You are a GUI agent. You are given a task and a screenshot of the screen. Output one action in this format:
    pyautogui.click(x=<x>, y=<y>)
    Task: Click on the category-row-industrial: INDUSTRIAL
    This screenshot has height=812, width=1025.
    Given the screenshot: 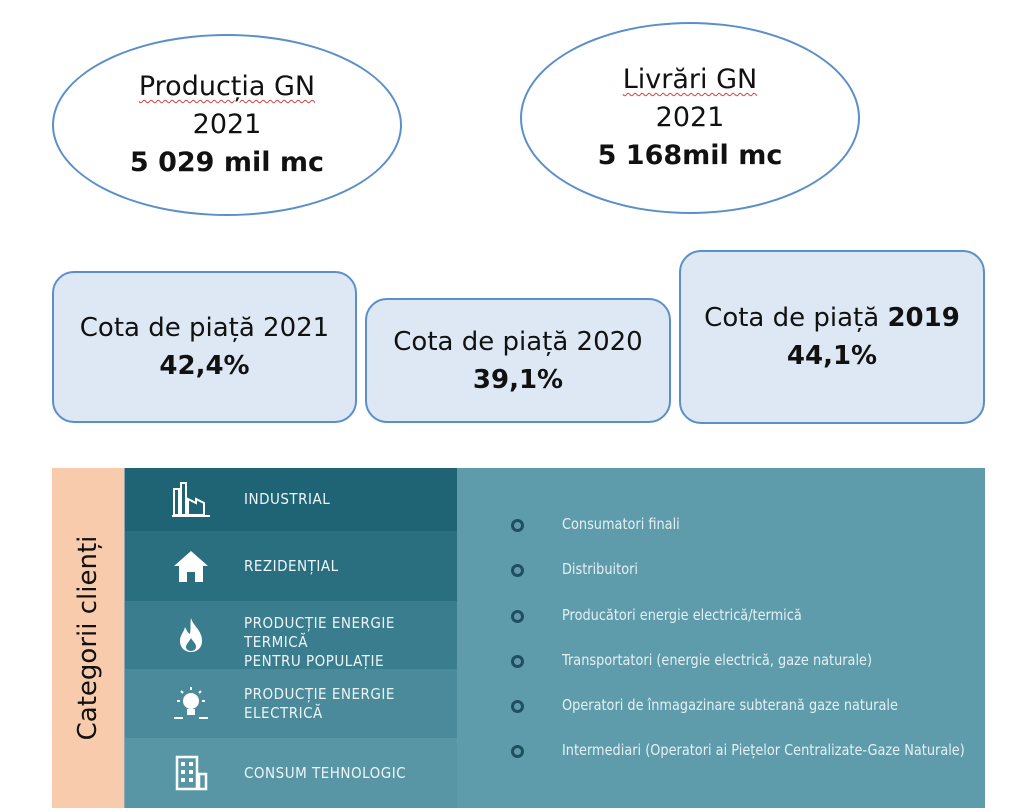 What is the action you would take?
    pyautogui.click(x=291, y=499)
    